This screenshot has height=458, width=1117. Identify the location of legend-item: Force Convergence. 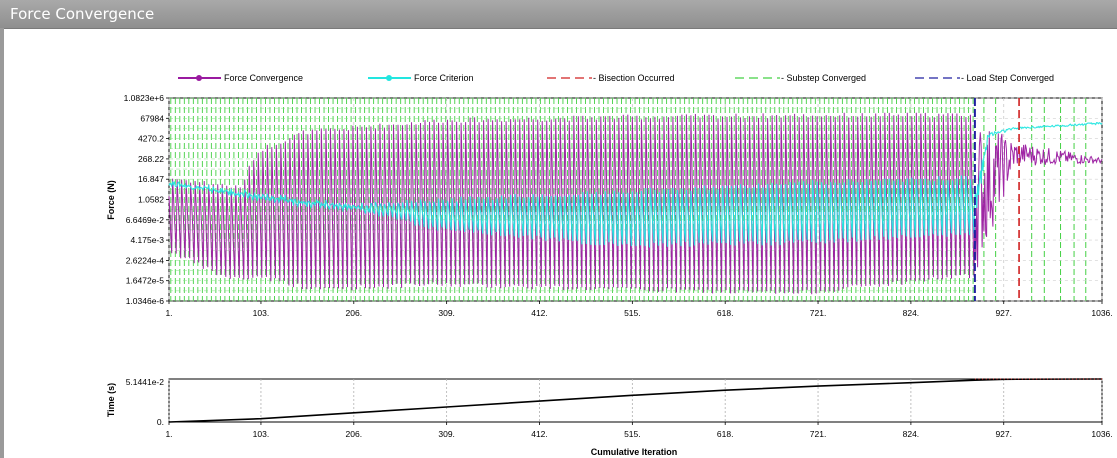
(240, 78).